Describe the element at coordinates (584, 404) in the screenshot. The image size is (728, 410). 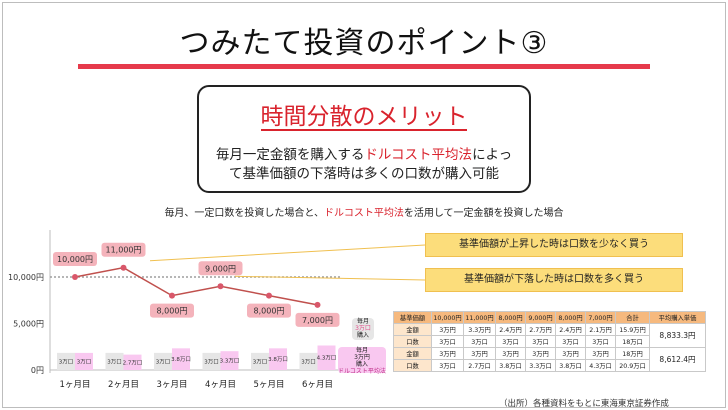
I see `source-note: （出所）各種資料をもとに東海東京証券作成` at that location.